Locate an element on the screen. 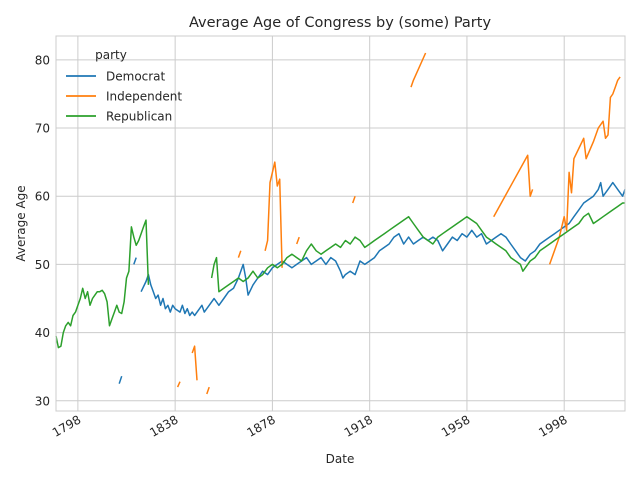  republican-legend-label: Republican is located at coordinates (139, 117).